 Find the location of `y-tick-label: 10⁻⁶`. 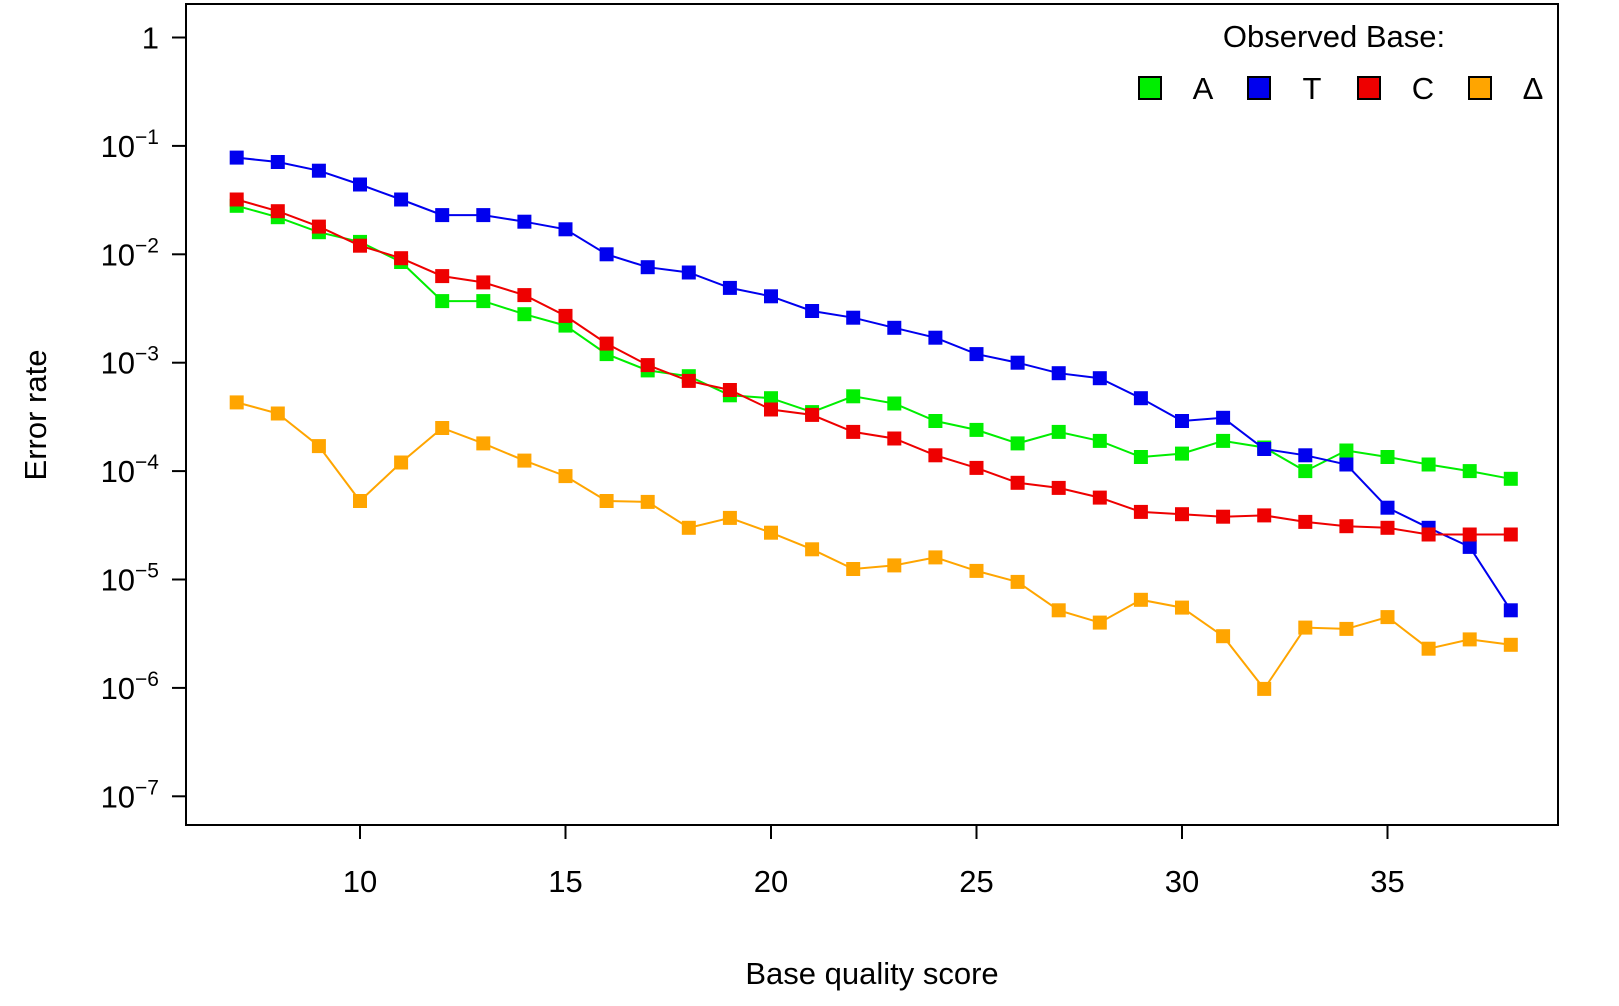

y-tick-label: 10⁻⁶ is located at coordinates (130, 687).